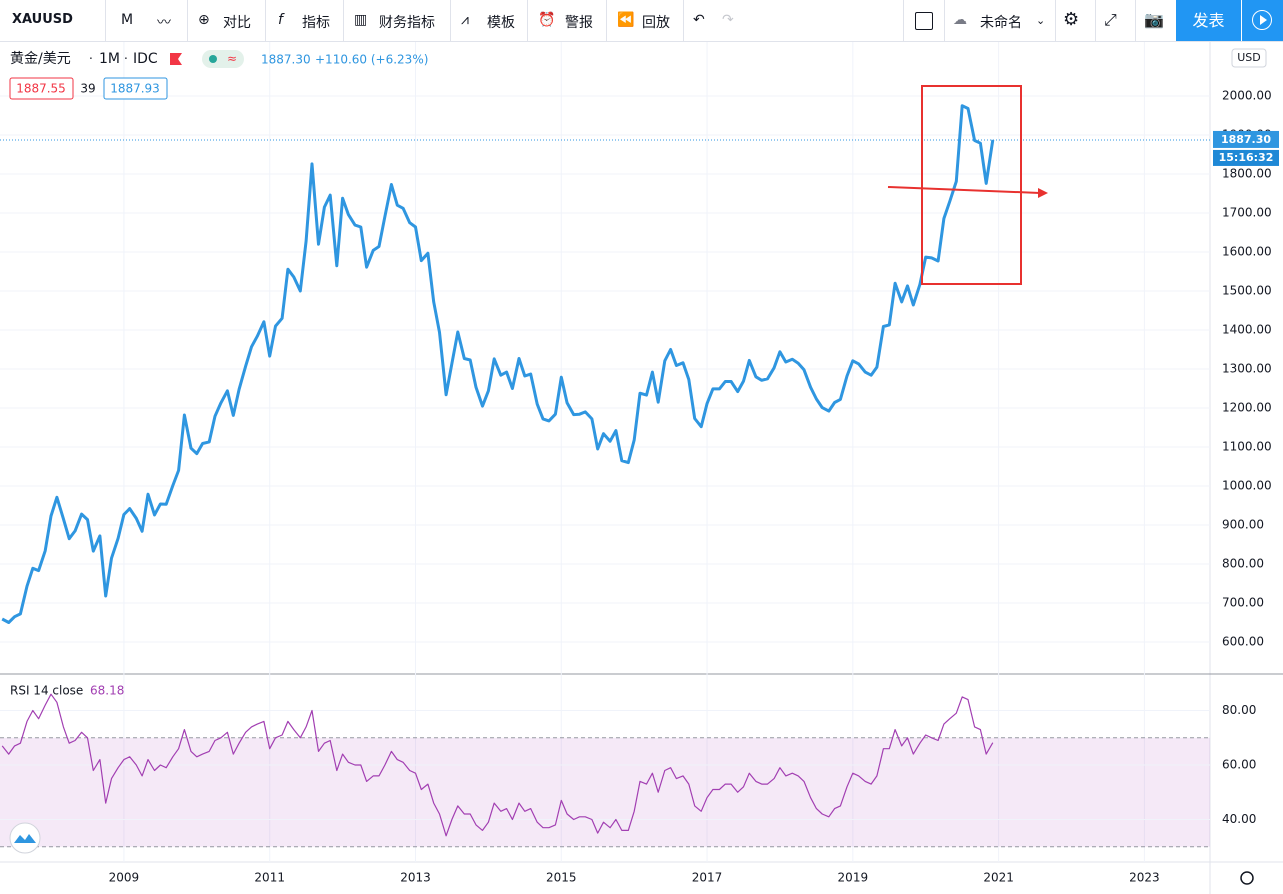  I want to click on x-tick-label: 2009, so click(124, 878).